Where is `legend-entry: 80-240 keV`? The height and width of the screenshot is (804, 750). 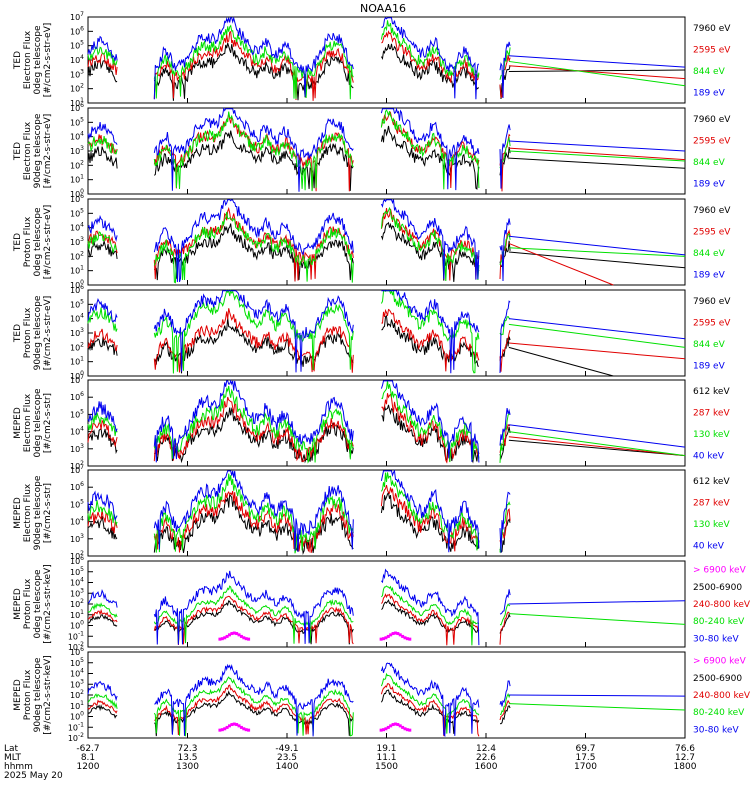
legend-entry: 80-240 keV is located at coordinates (719, 713).